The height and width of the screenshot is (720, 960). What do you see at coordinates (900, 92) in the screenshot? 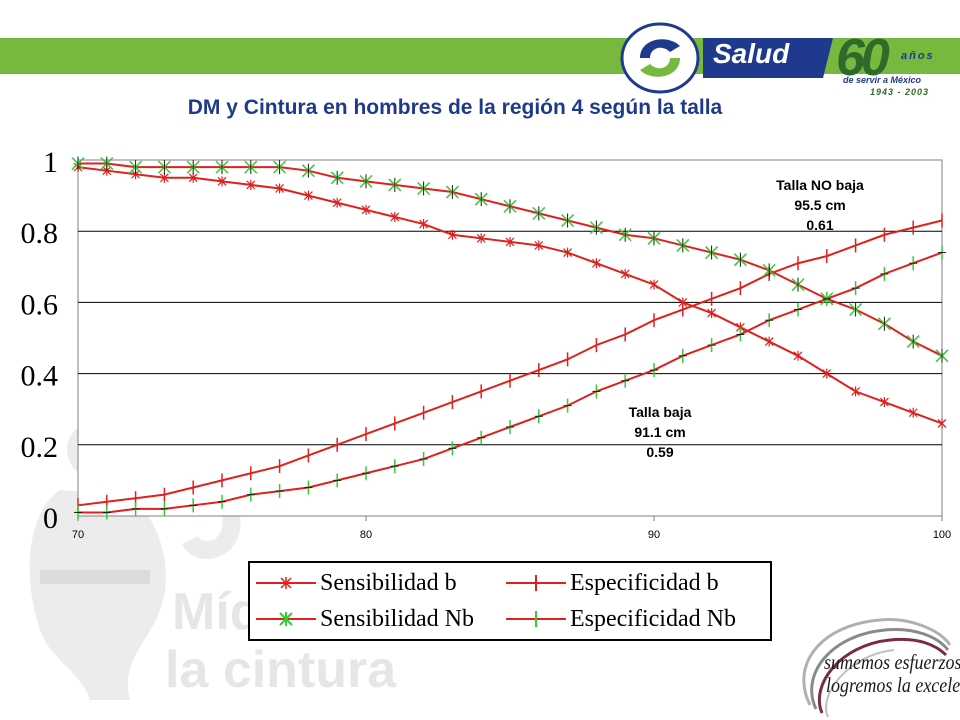
I see `logo-years: 1943 - 2003` at bounding box center [900, 92].